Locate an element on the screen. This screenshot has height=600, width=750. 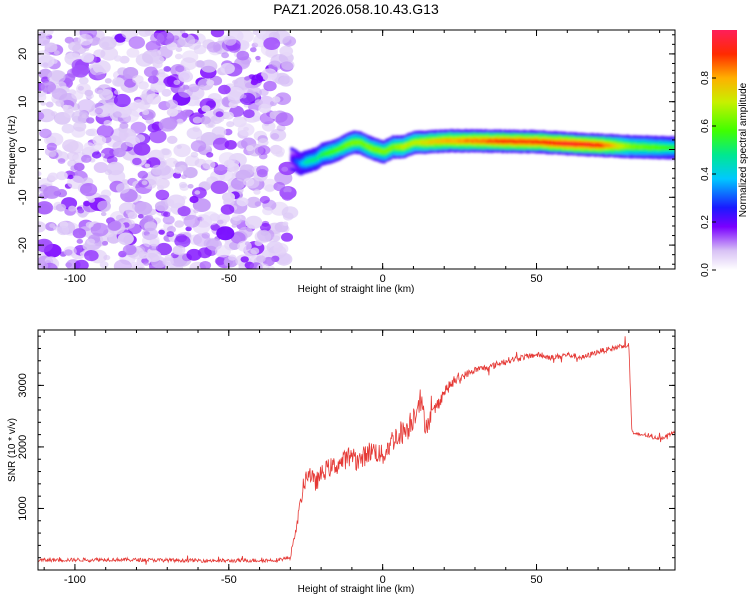
spectrogram-x-tick-label: -100 is located at coordinates (75, 279).